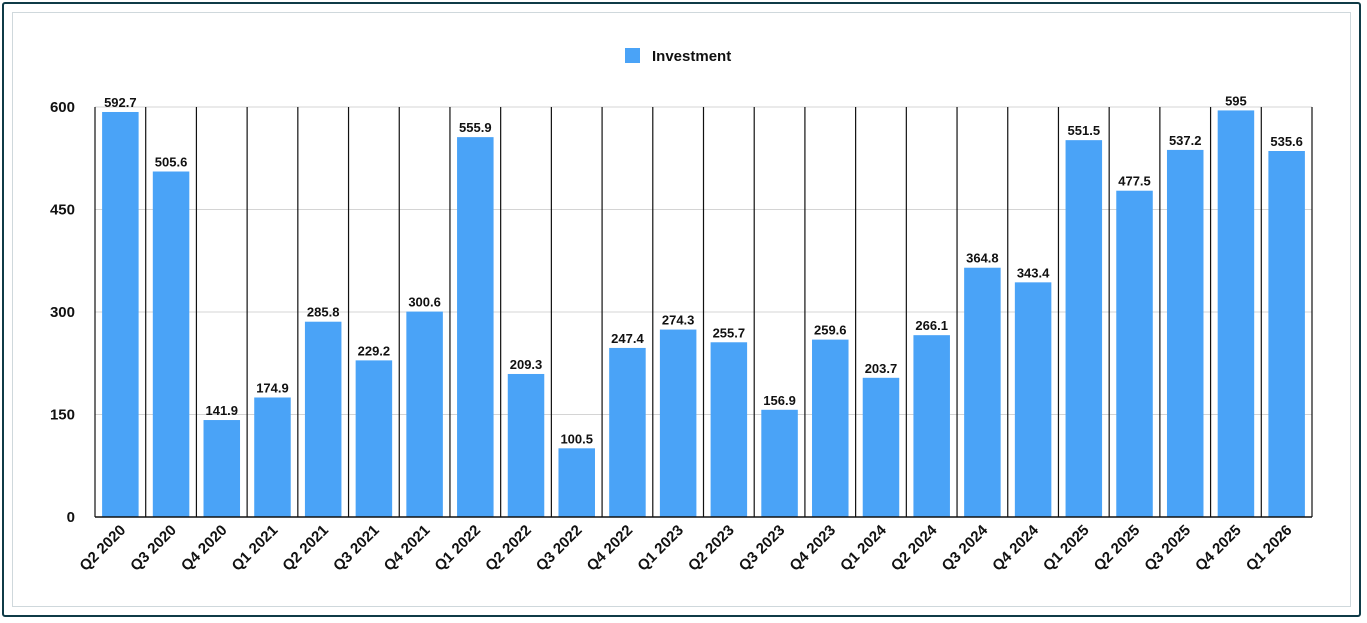  What do you see at coordinates (1218, 548) in the screenshot?
I see `x-tick-label: Q4 2025` at bounding box center [1218, 548].